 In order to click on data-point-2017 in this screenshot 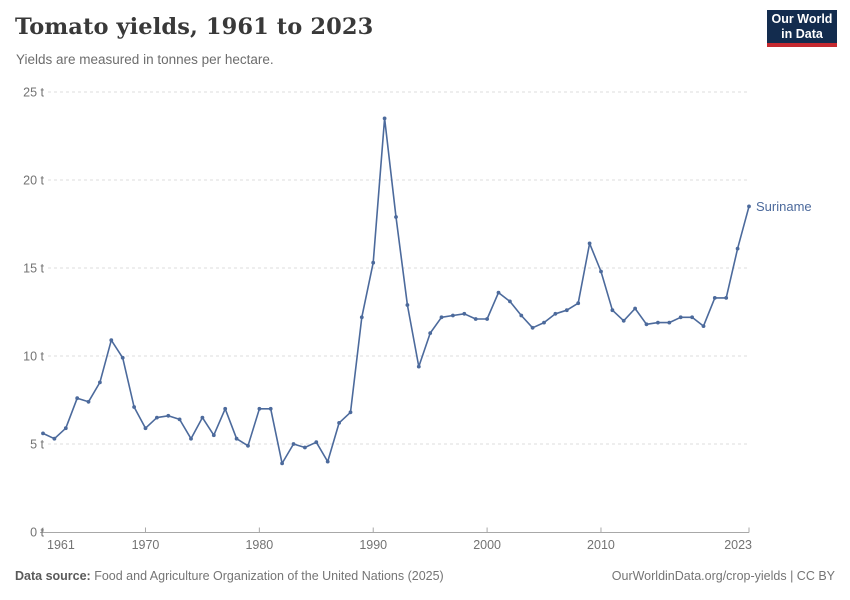, I will do `click(680, 317)`.